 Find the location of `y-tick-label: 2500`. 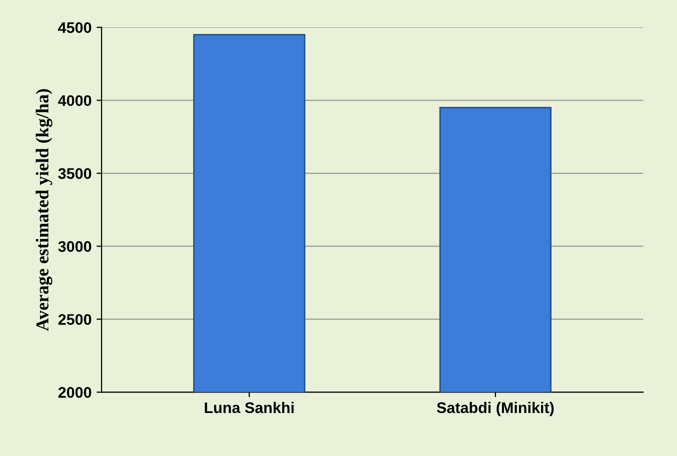

y-tick-label: 2500 is located at coordinates (75, 319).